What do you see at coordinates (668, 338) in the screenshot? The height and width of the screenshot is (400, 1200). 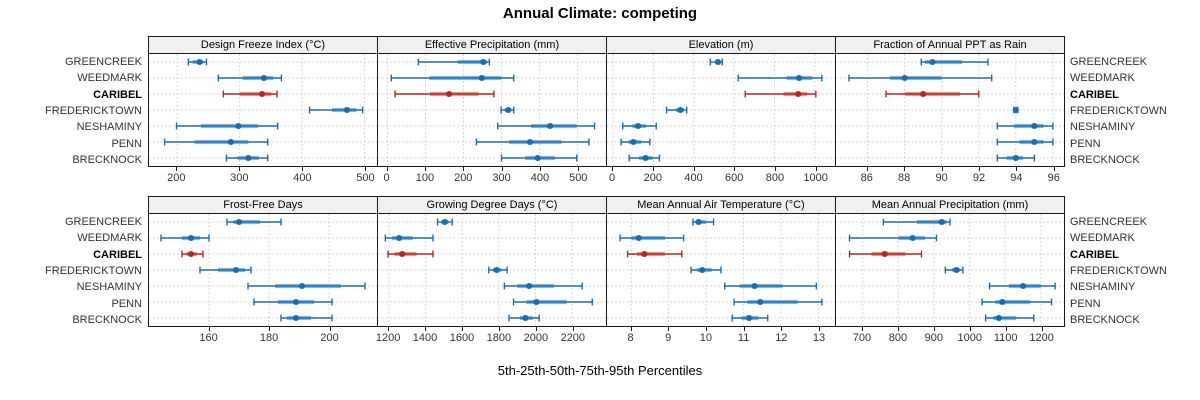 I see `axis-tick-label: 9` at bounding box center [668, 338].